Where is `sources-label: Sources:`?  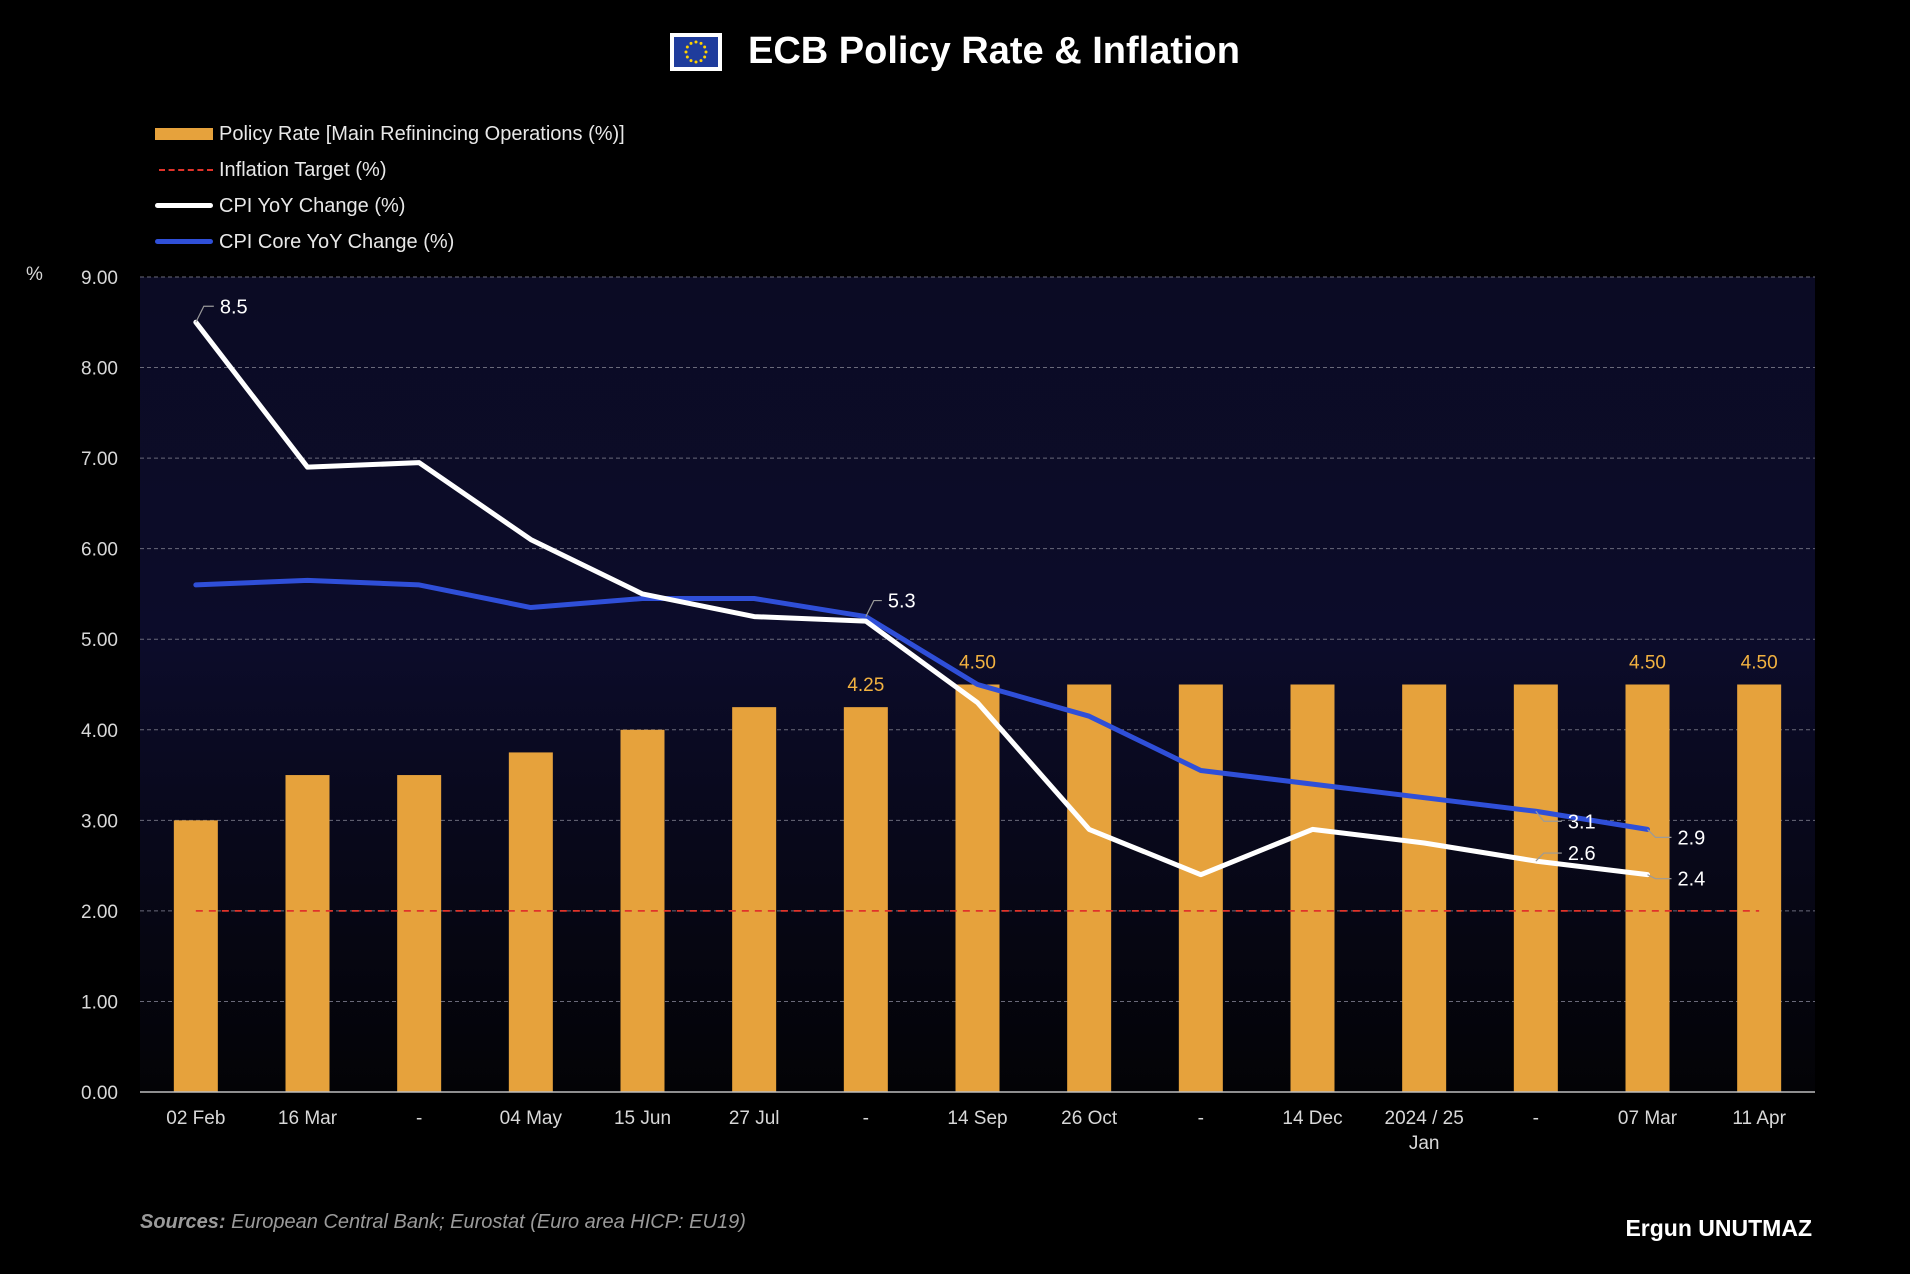
sources-label: Sources: is located at coordinates (183, 1222).